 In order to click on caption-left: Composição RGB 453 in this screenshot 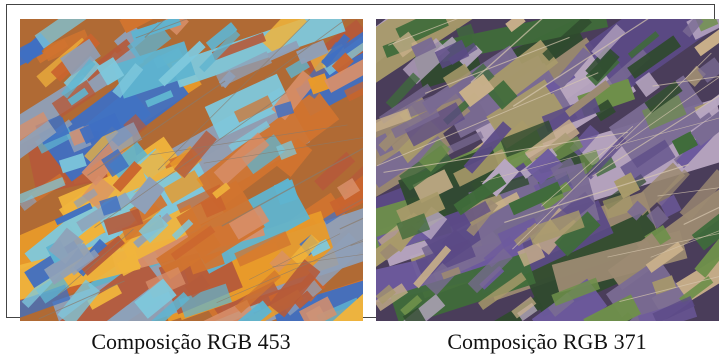, I will do `click(191, 341)`.